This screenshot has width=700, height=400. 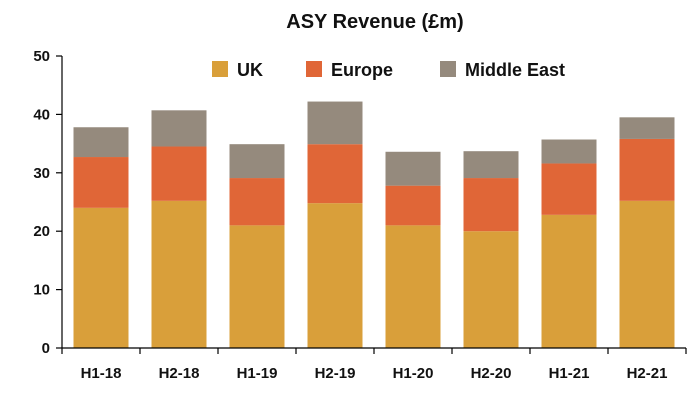 What do you see at coordinates (448, 69) in the screenshot?
I see `legend-swatch-middle-east` at bounding box center [448, 69].